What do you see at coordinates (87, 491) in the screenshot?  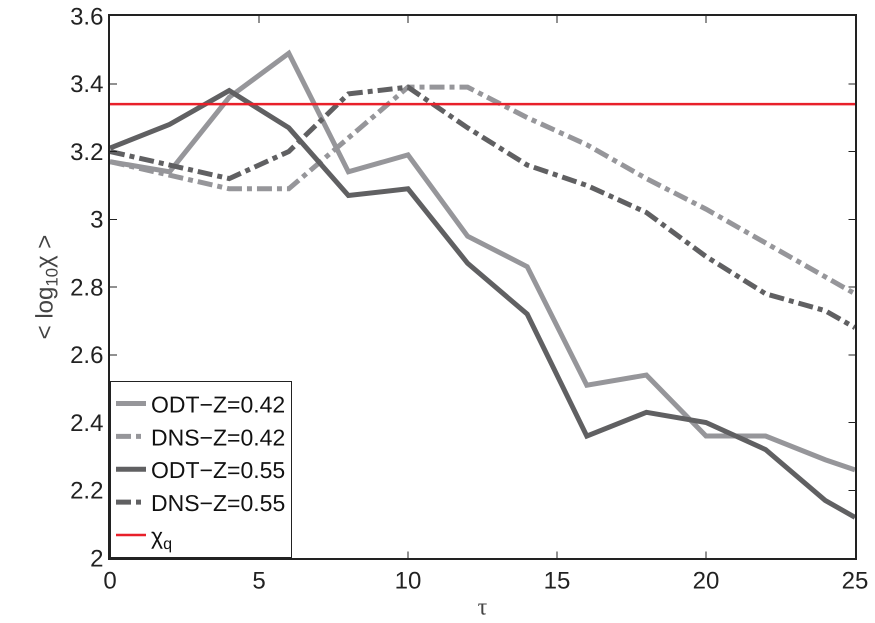 I see `y-tick-label: 2.2` at bounding box center [87, 491].